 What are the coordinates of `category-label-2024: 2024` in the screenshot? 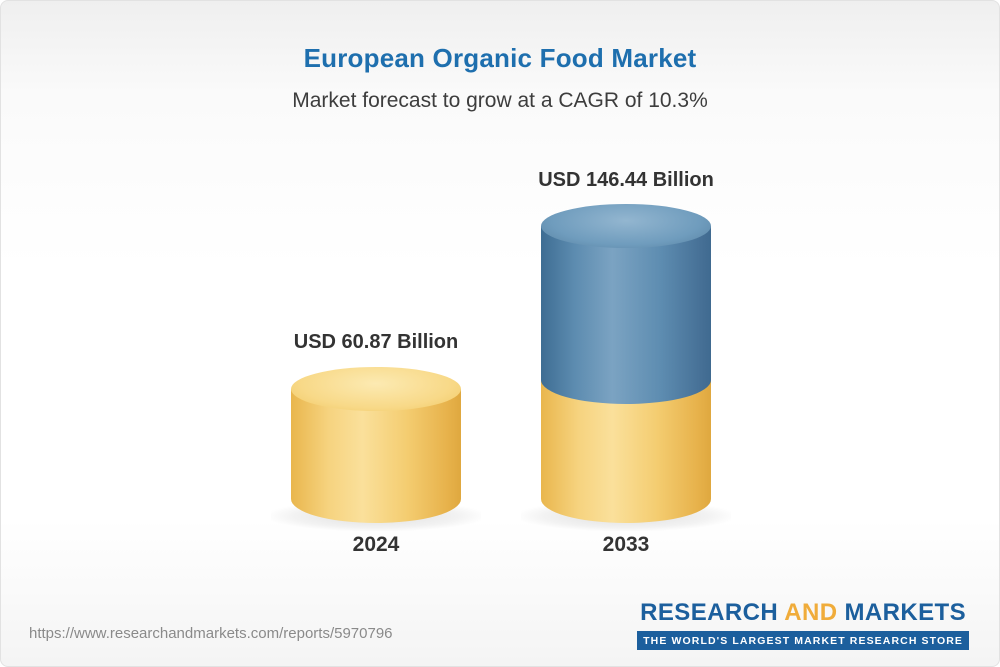 It's located at (376, 544).